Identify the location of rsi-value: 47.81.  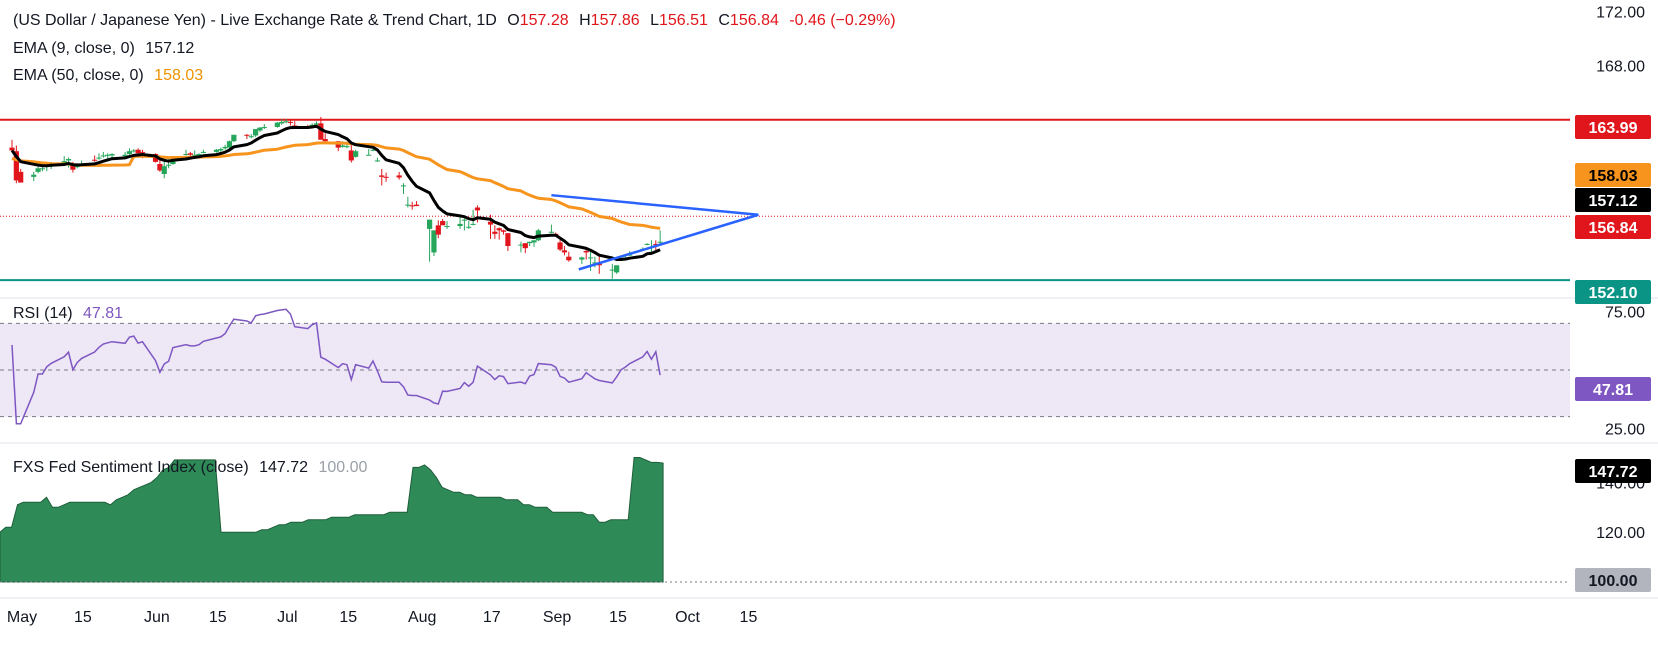
(103, 313).